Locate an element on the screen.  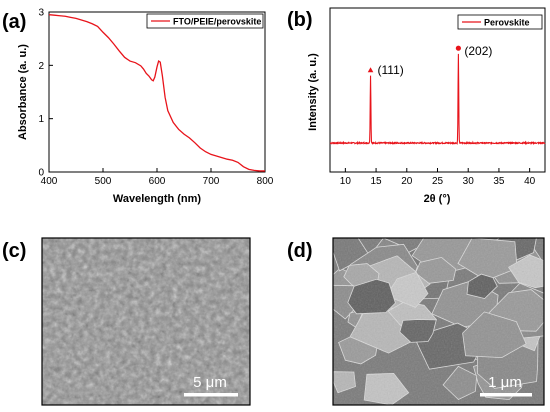
panel-label-c: (c) is located at coordinates (14, 251).